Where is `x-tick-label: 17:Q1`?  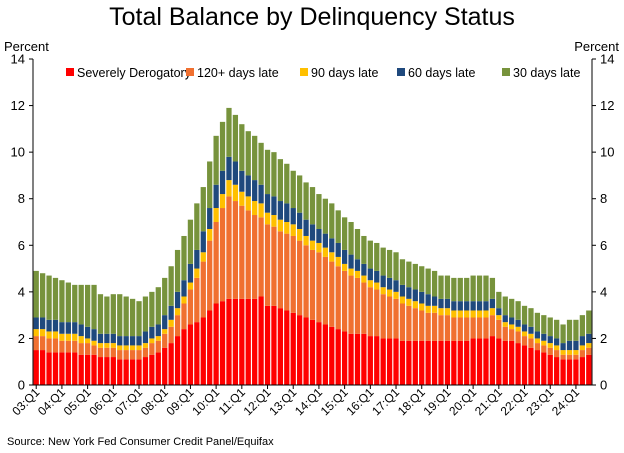 x-tick-label: 17:Q1 is located at coordinates (385, 401).